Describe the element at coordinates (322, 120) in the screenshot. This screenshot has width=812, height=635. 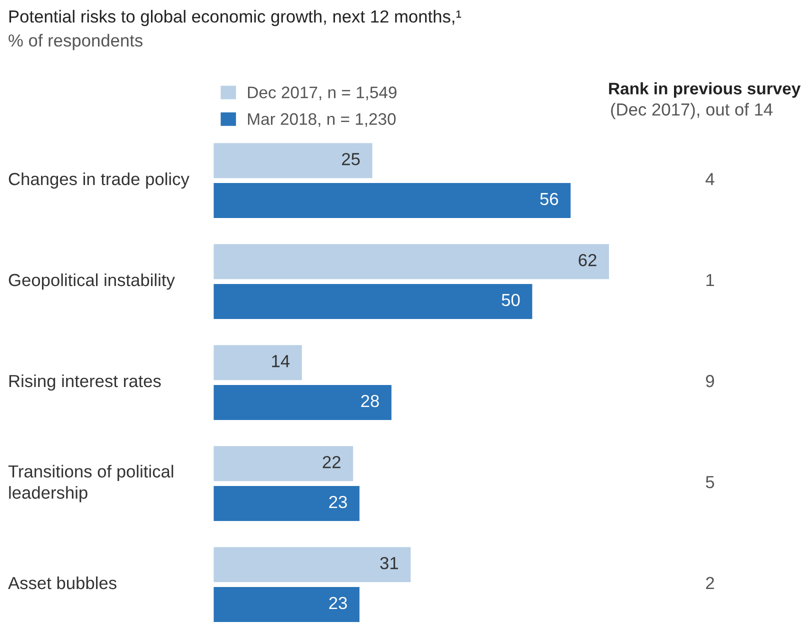
I see `legend-label: Mar 2018, n = 1,230` at that location.